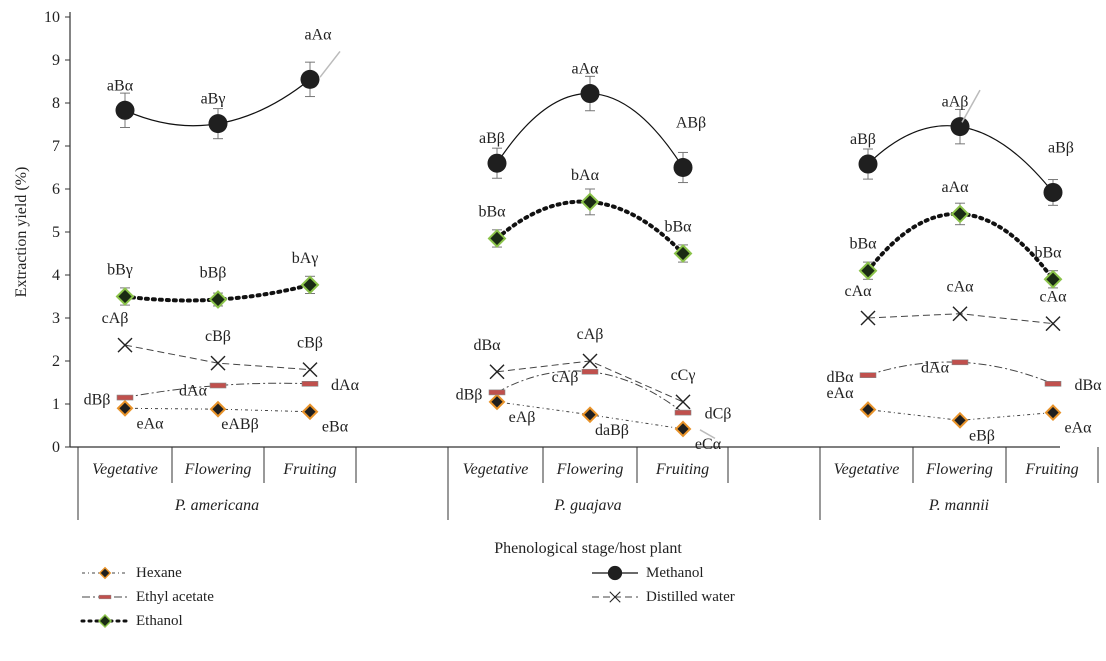 The image size is (1106, 661). Describe the element at coordinates (213, 273) in the screenshot. I see `data-label: bBβ` at that location.